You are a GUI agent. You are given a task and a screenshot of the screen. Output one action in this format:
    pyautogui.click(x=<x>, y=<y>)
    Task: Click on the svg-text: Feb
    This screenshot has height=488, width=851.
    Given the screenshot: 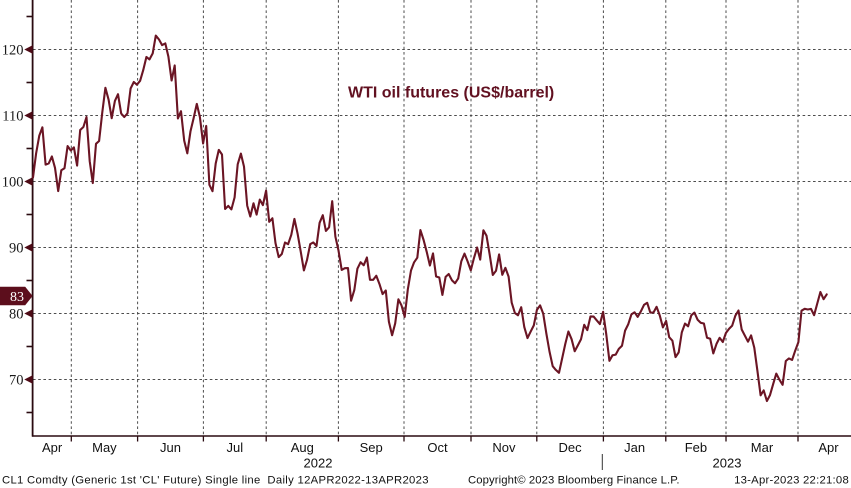 What is the action you would take?
    pyautogui.click(x=696, y=447)
    